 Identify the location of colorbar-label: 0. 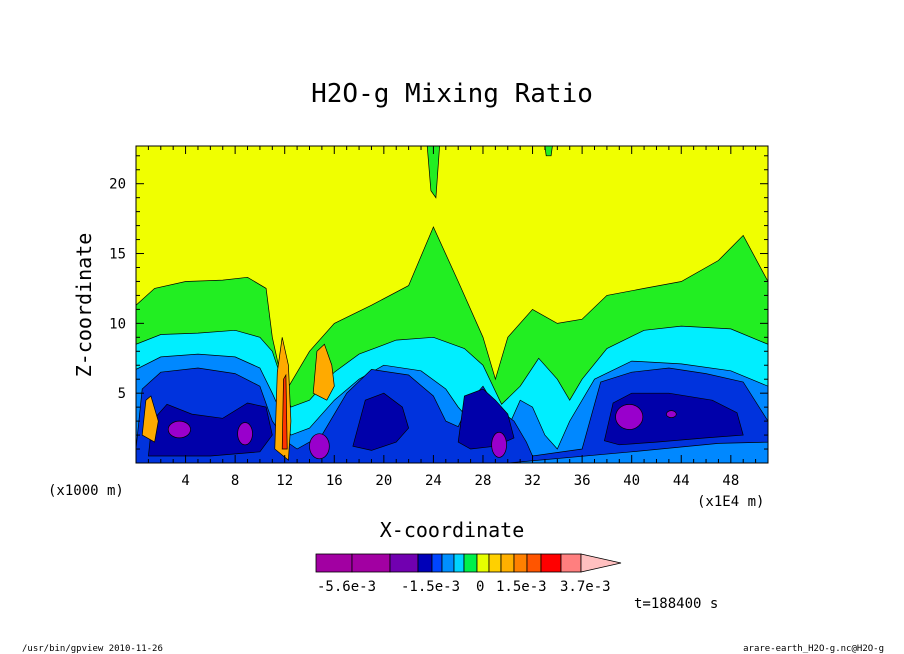
(480, 587).